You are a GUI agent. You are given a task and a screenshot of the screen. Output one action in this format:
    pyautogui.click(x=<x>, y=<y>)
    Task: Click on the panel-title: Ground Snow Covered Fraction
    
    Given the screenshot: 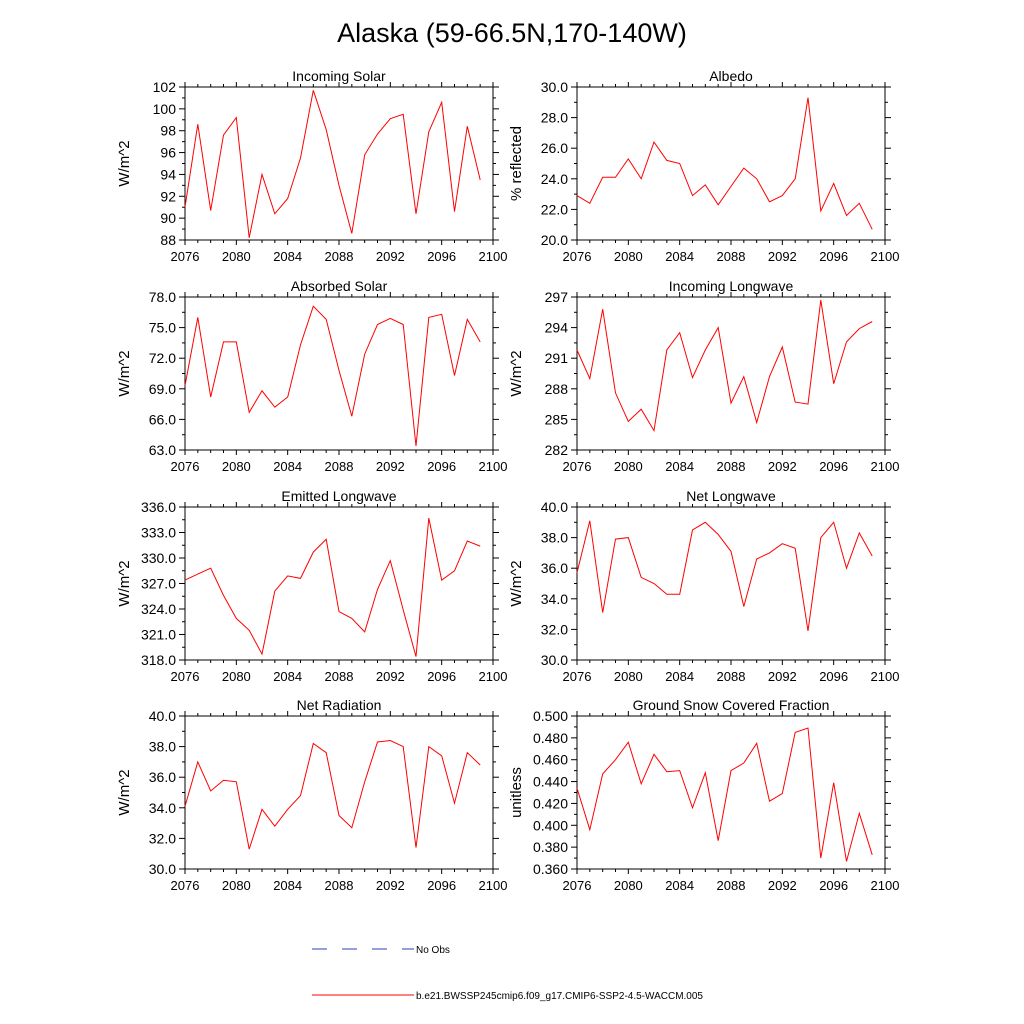 What is the action you would take?
    pyautogui.click(x=731, y=705)
    